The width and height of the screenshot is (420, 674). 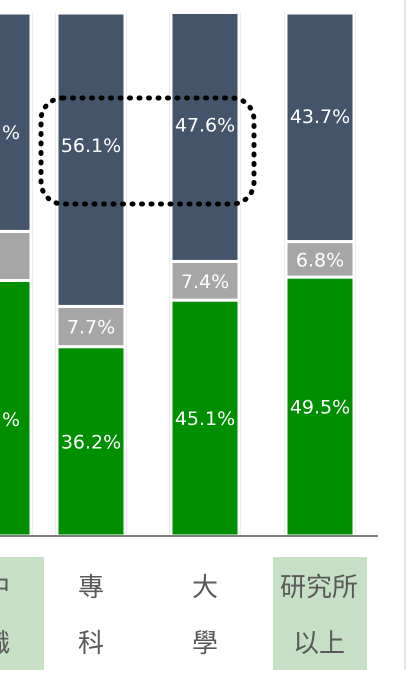 I want to click on data-label: 45.1%, so click(x=205, y=419).